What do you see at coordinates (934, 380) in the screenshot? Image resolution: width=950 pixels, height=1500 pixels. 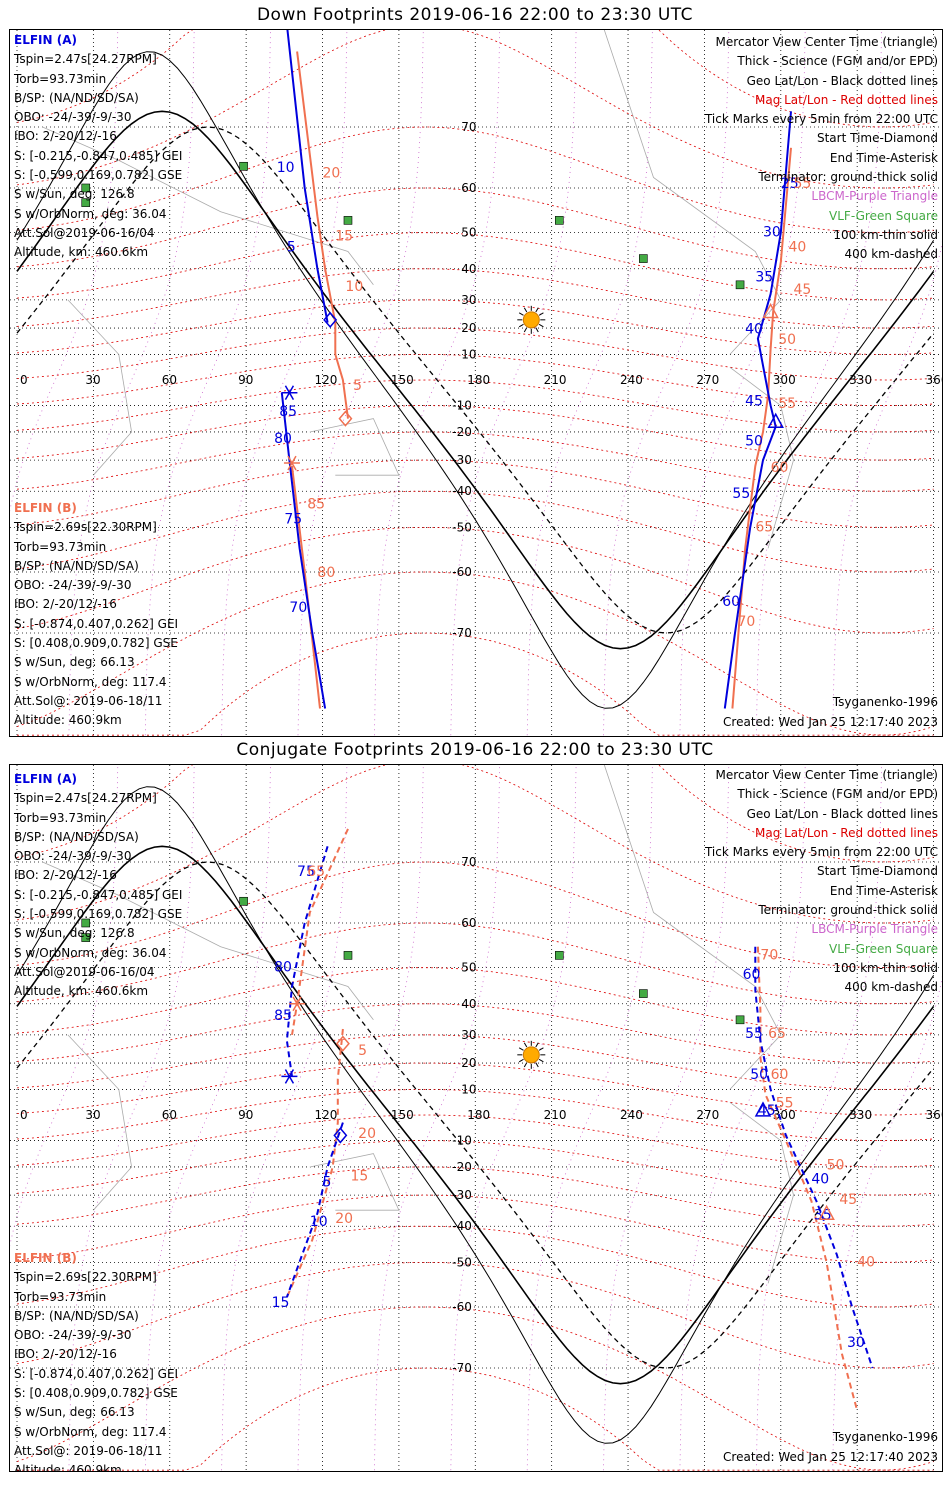 I see `lon-tick-label: 360` at bounding box center [934, 380].